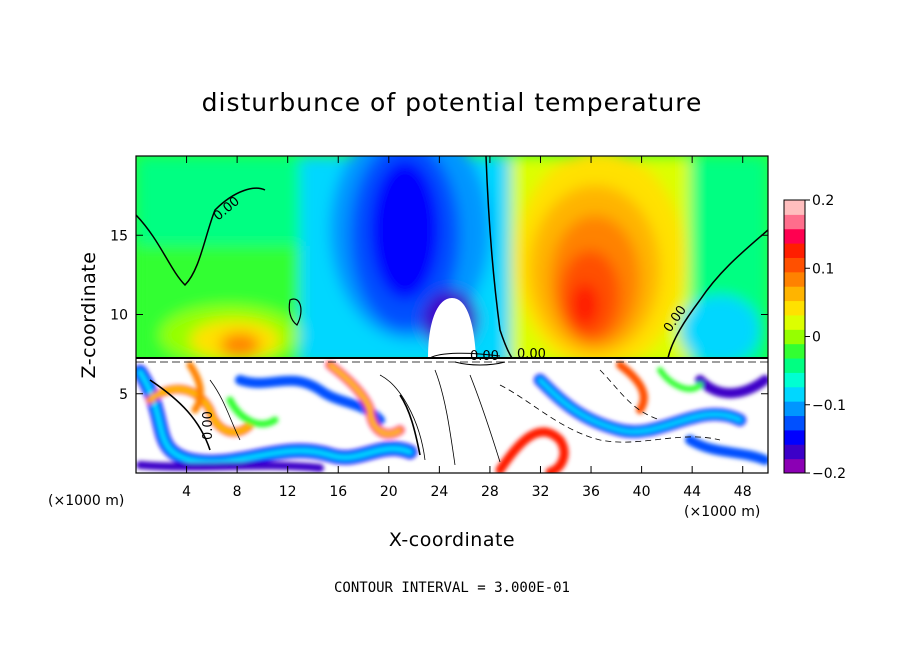 The width and height of the screenshot is (904, 654). I want to click on x-tick-label: 16, so click(338, 492).